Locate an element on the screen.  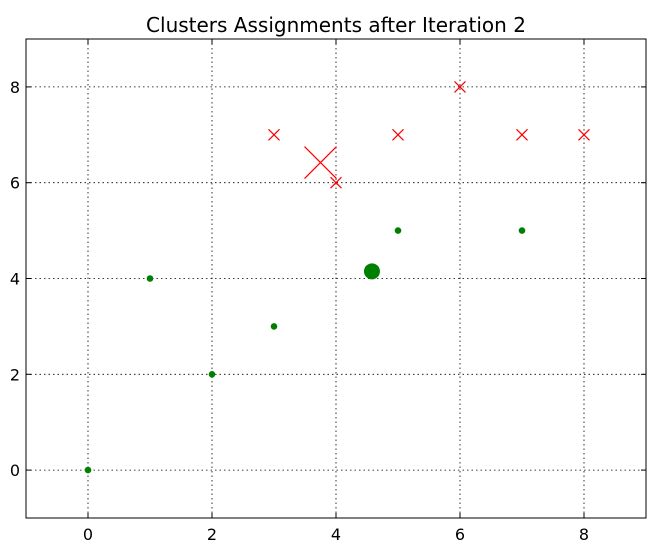
x-tick-label: 6 is located at coordinates (460, 534).